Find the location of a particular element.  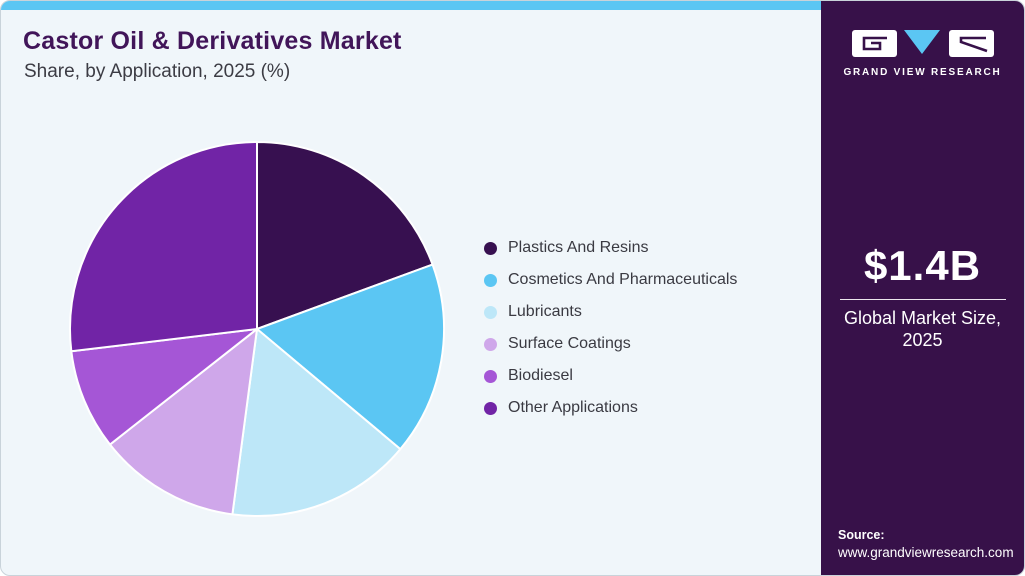

gvr-logo: GRAND VIEW RESEARCH is located at coordinates (922, 53).